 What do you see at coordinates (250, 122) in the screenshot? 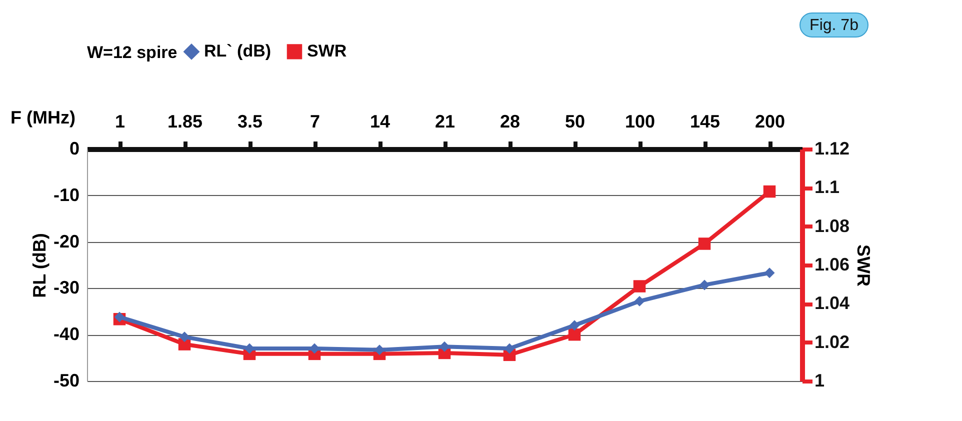
I see `x-tick-label: 3.5` at bounding box center [250, 122].